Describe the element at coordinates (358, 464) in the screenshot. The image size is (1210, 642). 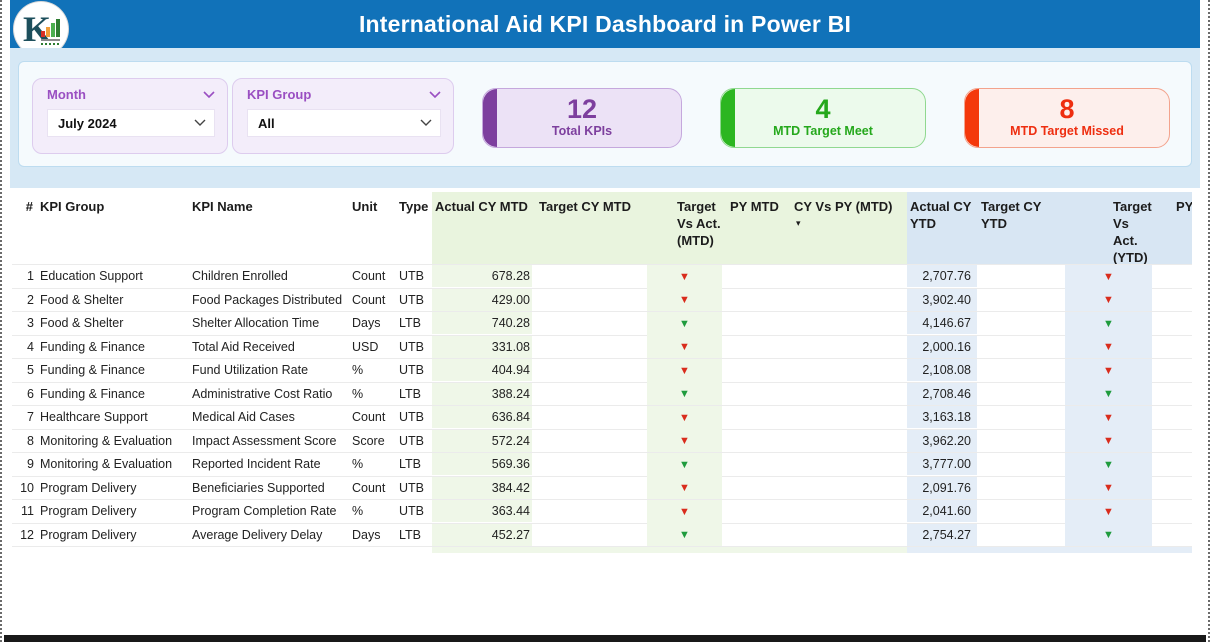
I see `cell-unit: %` at that location.